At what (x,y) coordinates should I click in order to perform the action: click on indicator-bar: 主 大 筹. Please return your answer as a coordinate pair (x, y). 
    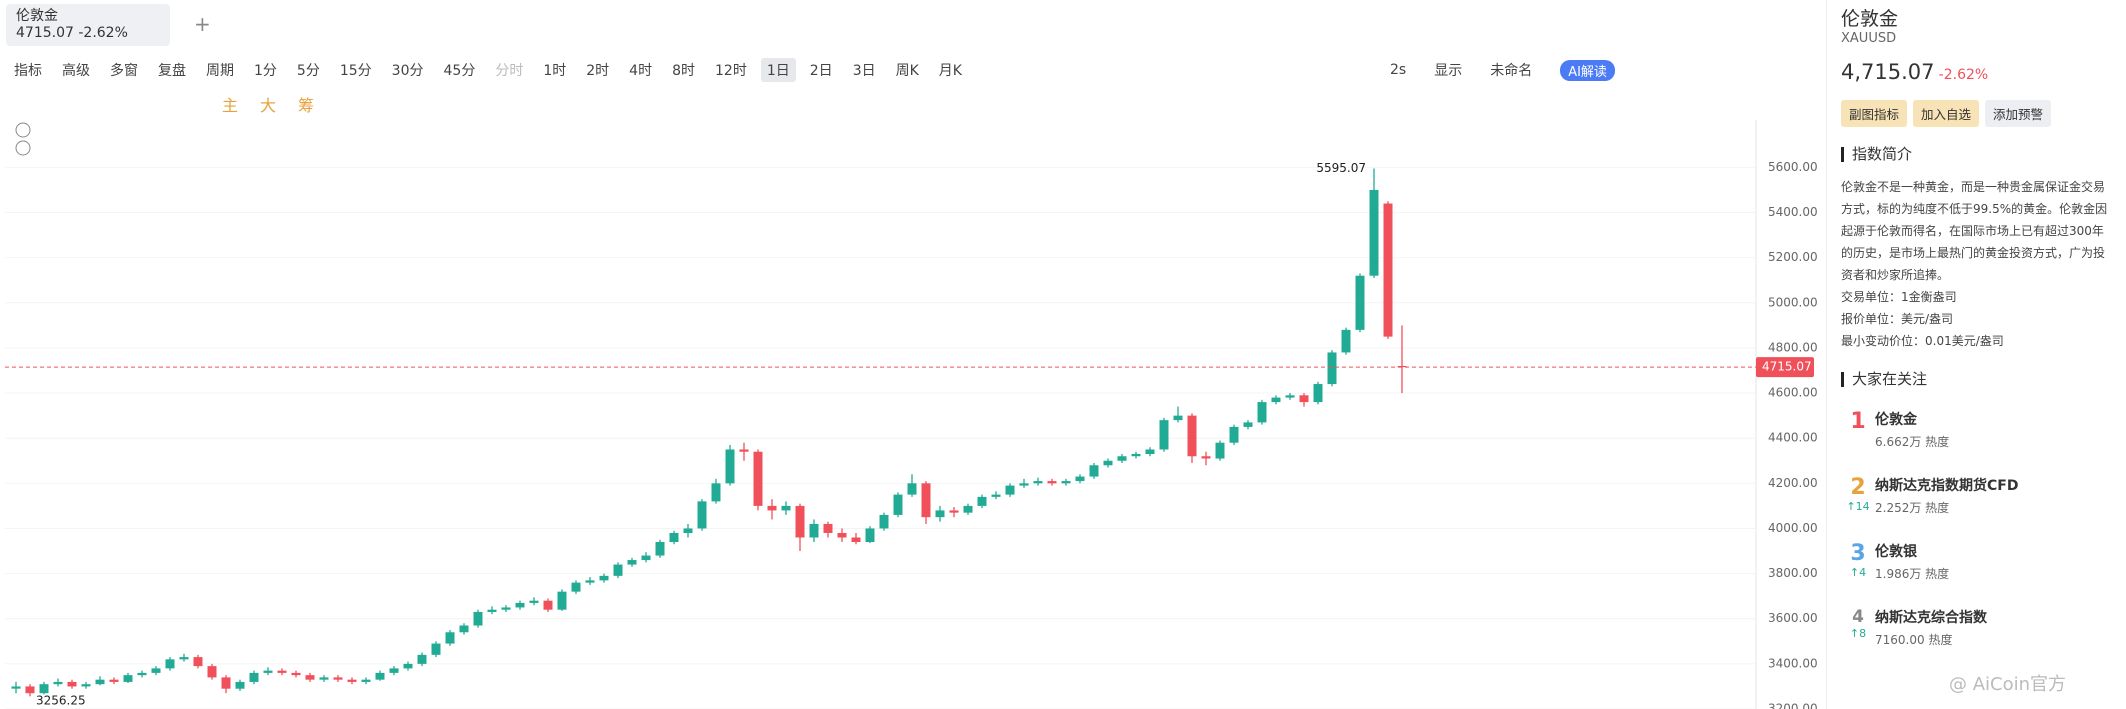
    Looking at the image, I should click on (268, 104).